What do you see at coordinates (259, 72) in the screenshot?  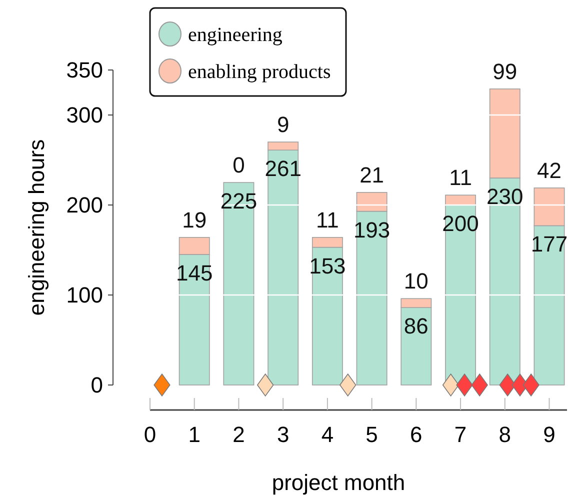 I see `legend-label: enabling products` at bounding box center [259, 72].